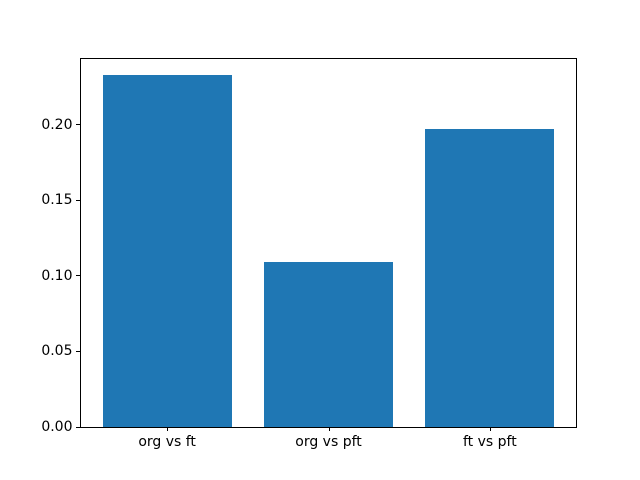 This screenshot has width=640, height=480. Describe the element at coordinates (328, 344) in the screenshot. I see `bar-org-vs-pft` at that location.